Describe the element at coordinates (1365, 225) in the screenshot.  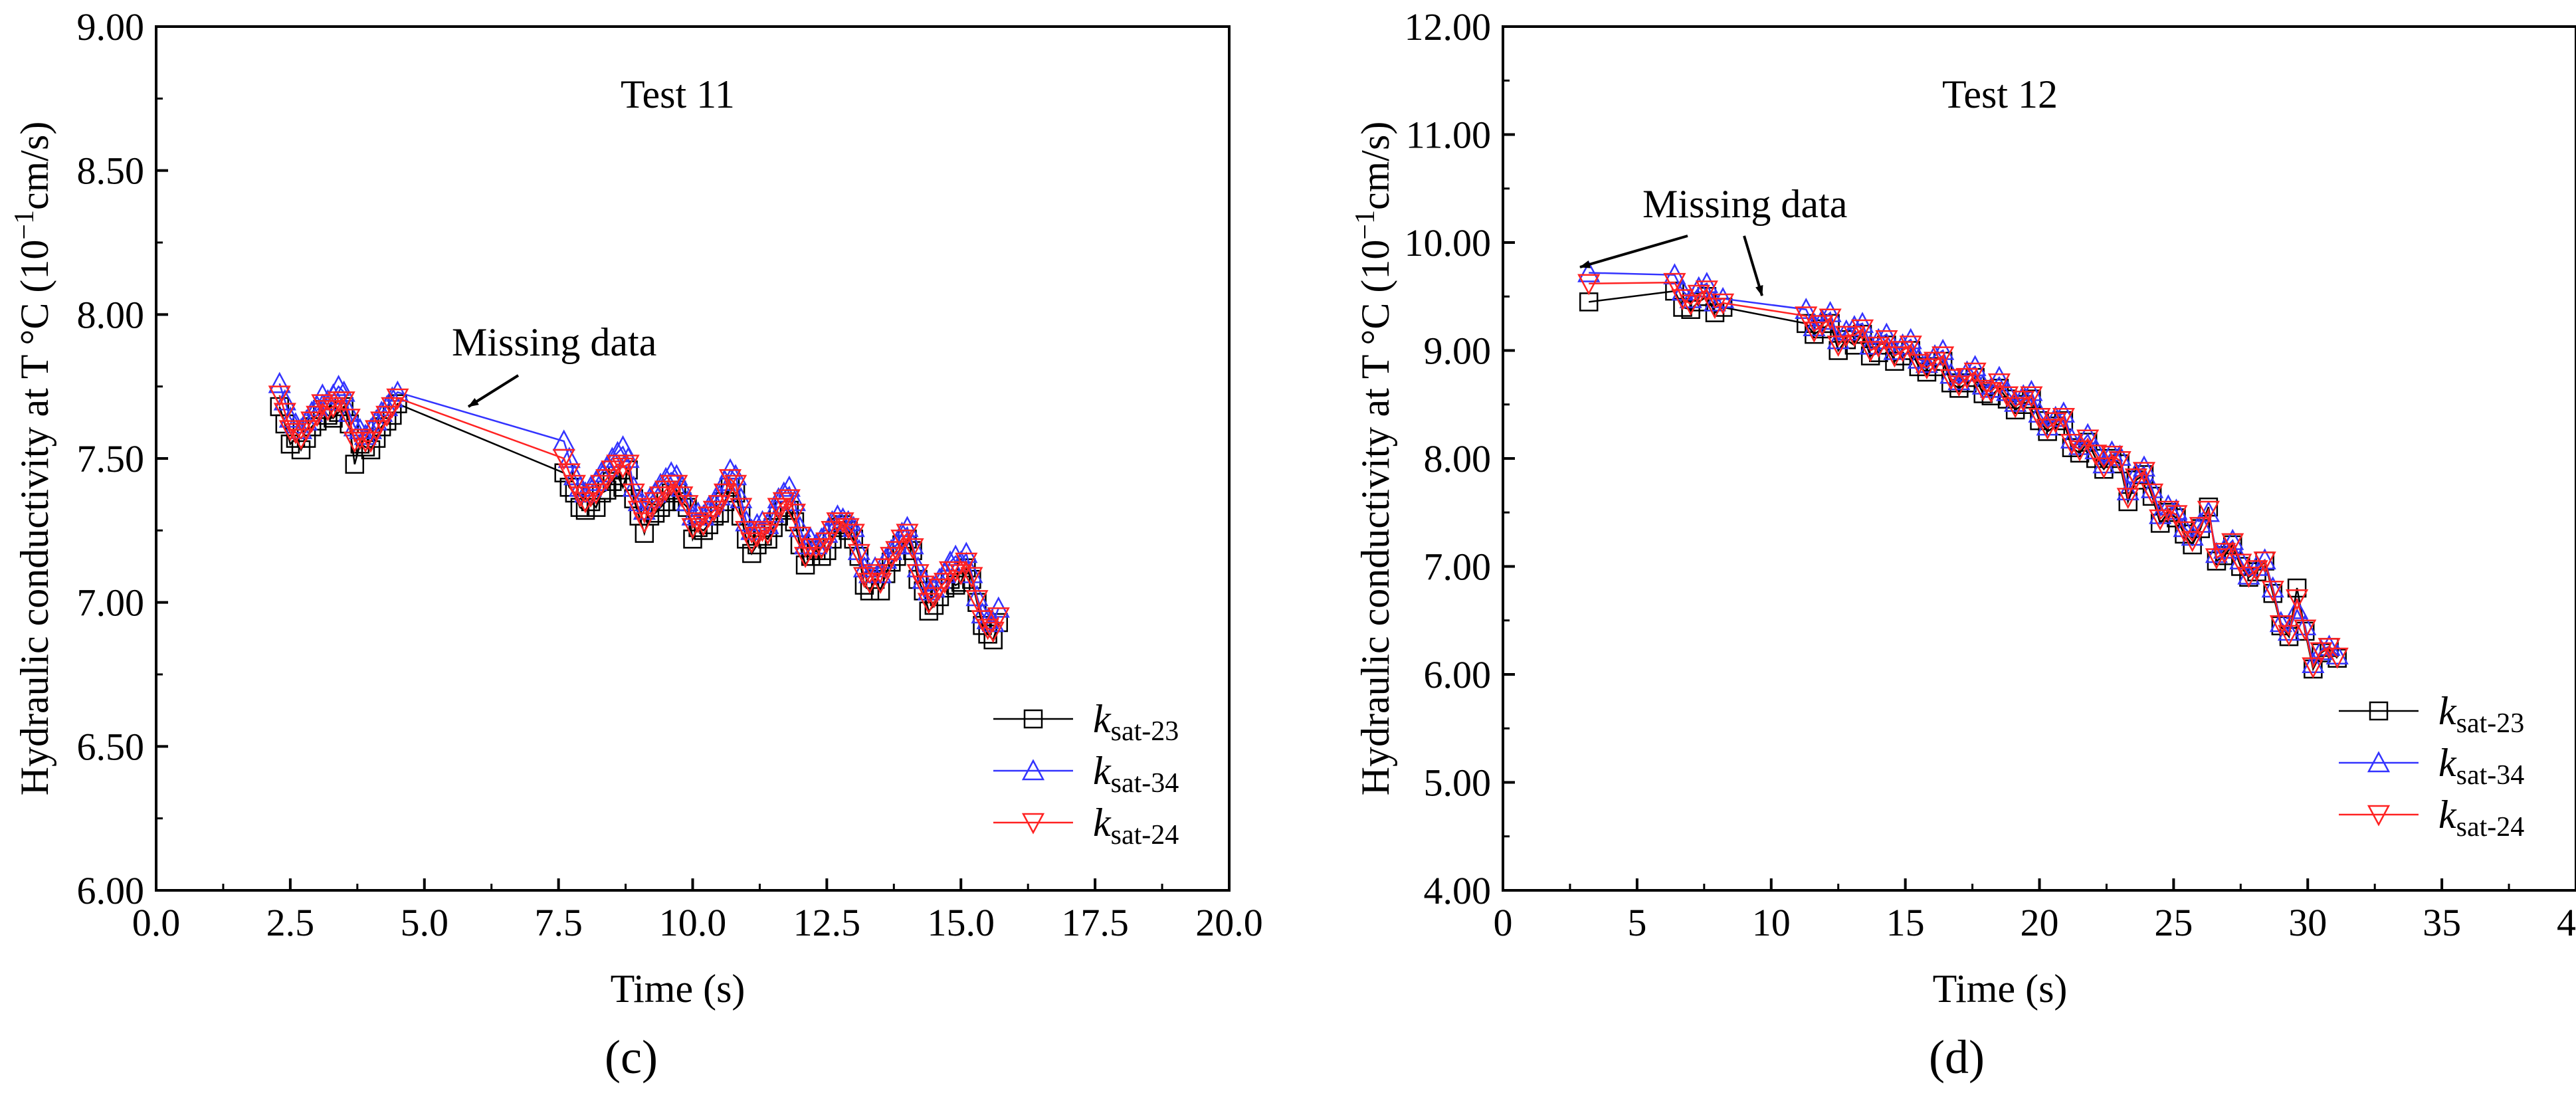
I see `y-axis-title-exponent: −1` at that location.